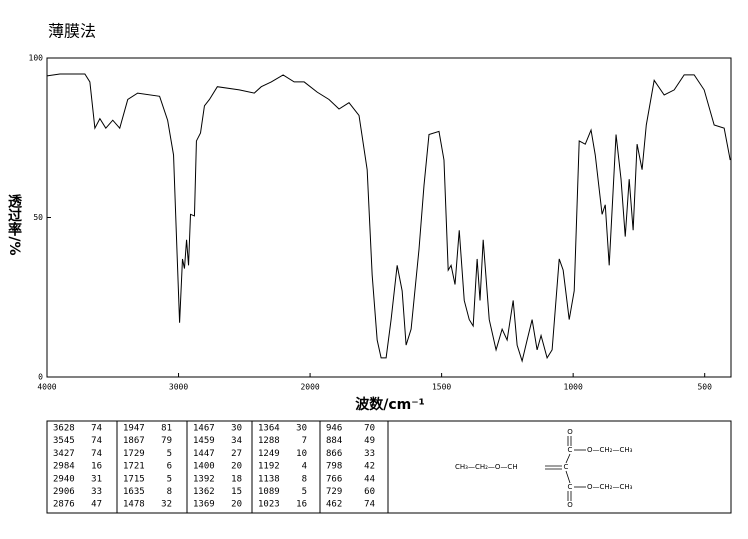  Describe the element at coordinates (269, 492) in the screenshot. I see `peak-wavenumber: 1089` at that location.